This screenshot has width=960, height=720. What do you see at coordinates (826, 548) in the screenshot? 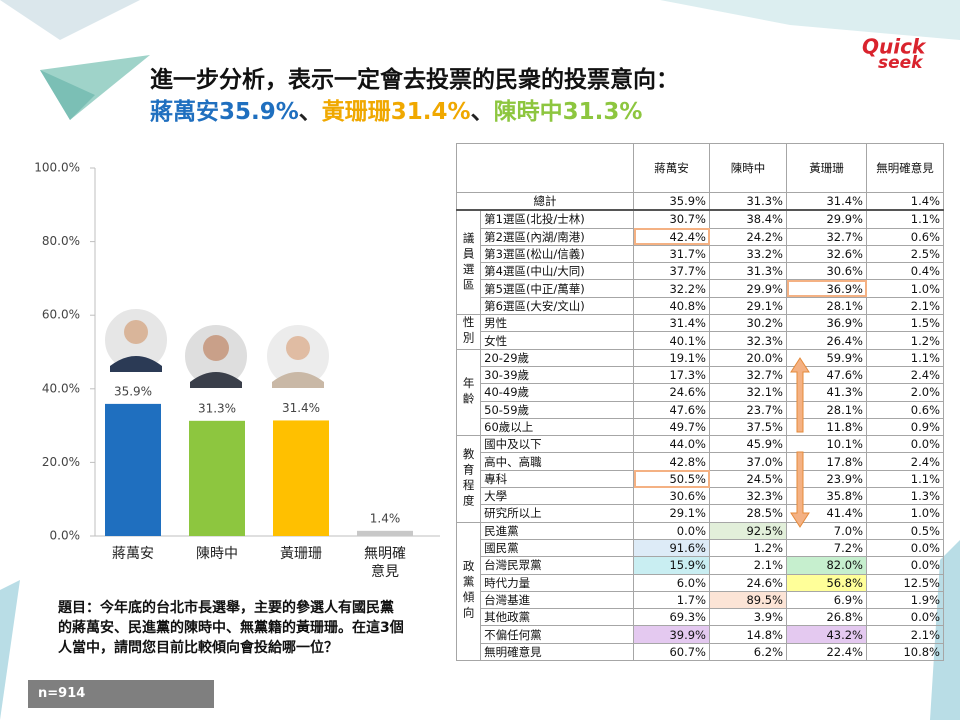
I see `cell: 7.2%` at bounding box center [826, 548].